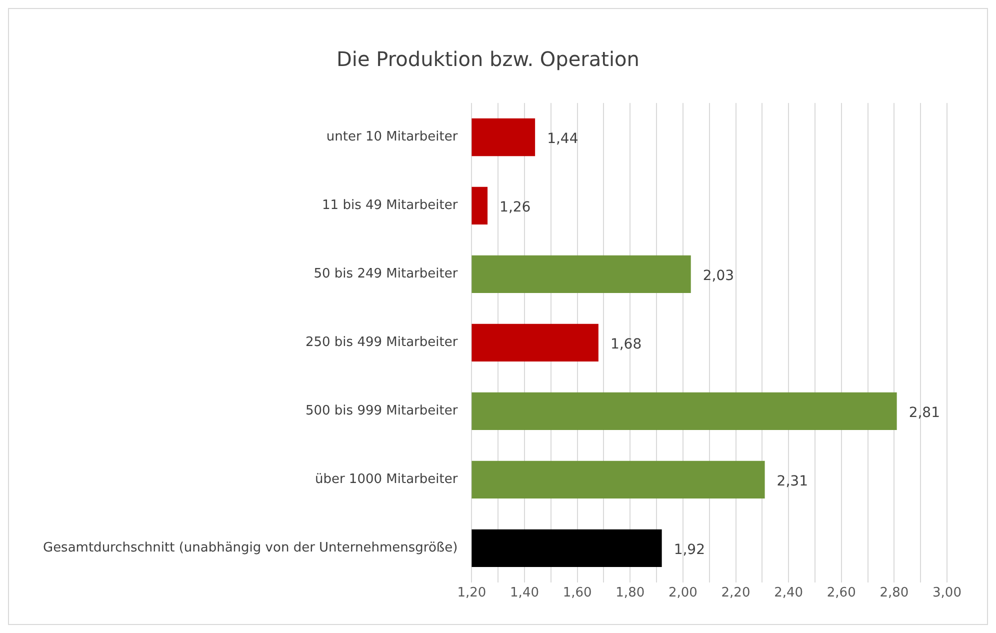  Describe the element at coordinates (386, 480) in the screenshot. I see `y-tick-label: über 1000 Mitarbeiter` at that location.